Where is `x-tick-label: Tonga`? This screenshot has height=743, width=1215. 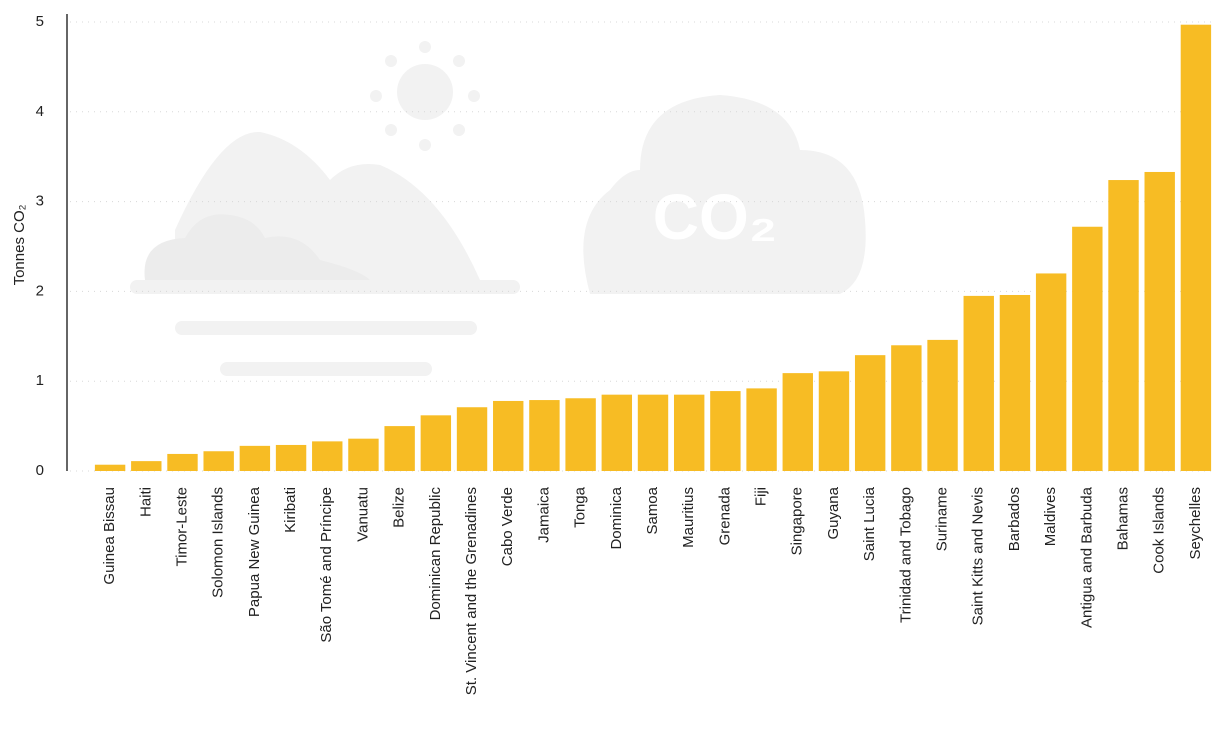 x-tick-label: Tonga is located at coordinates (580, 507).